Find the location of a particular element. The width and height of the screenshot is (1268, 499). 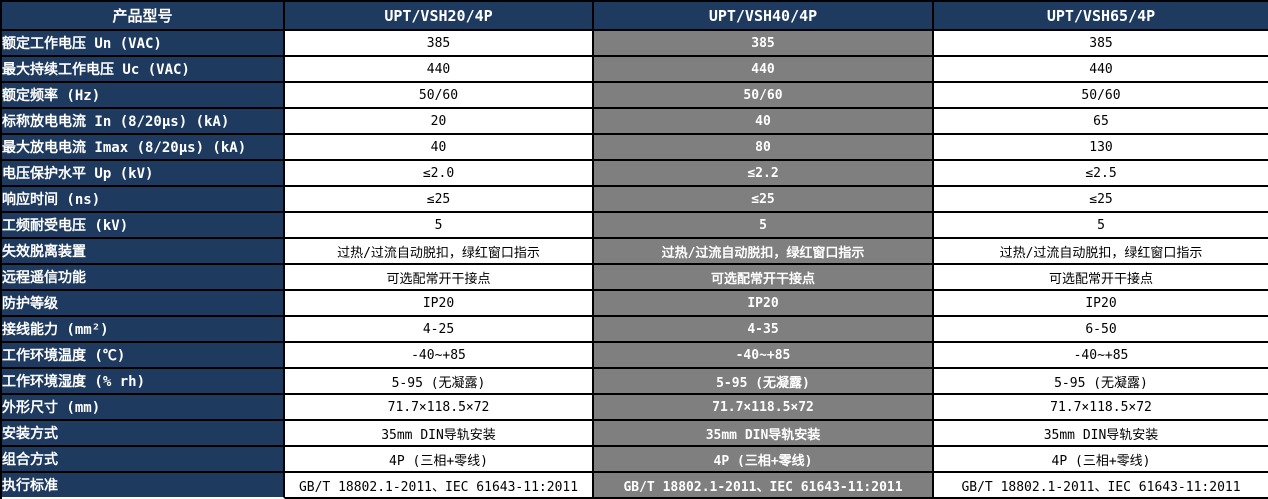

table-row: 最大持续工作电压 Uc (VAC) 440 440 440 is located at coordinates (635, 70).